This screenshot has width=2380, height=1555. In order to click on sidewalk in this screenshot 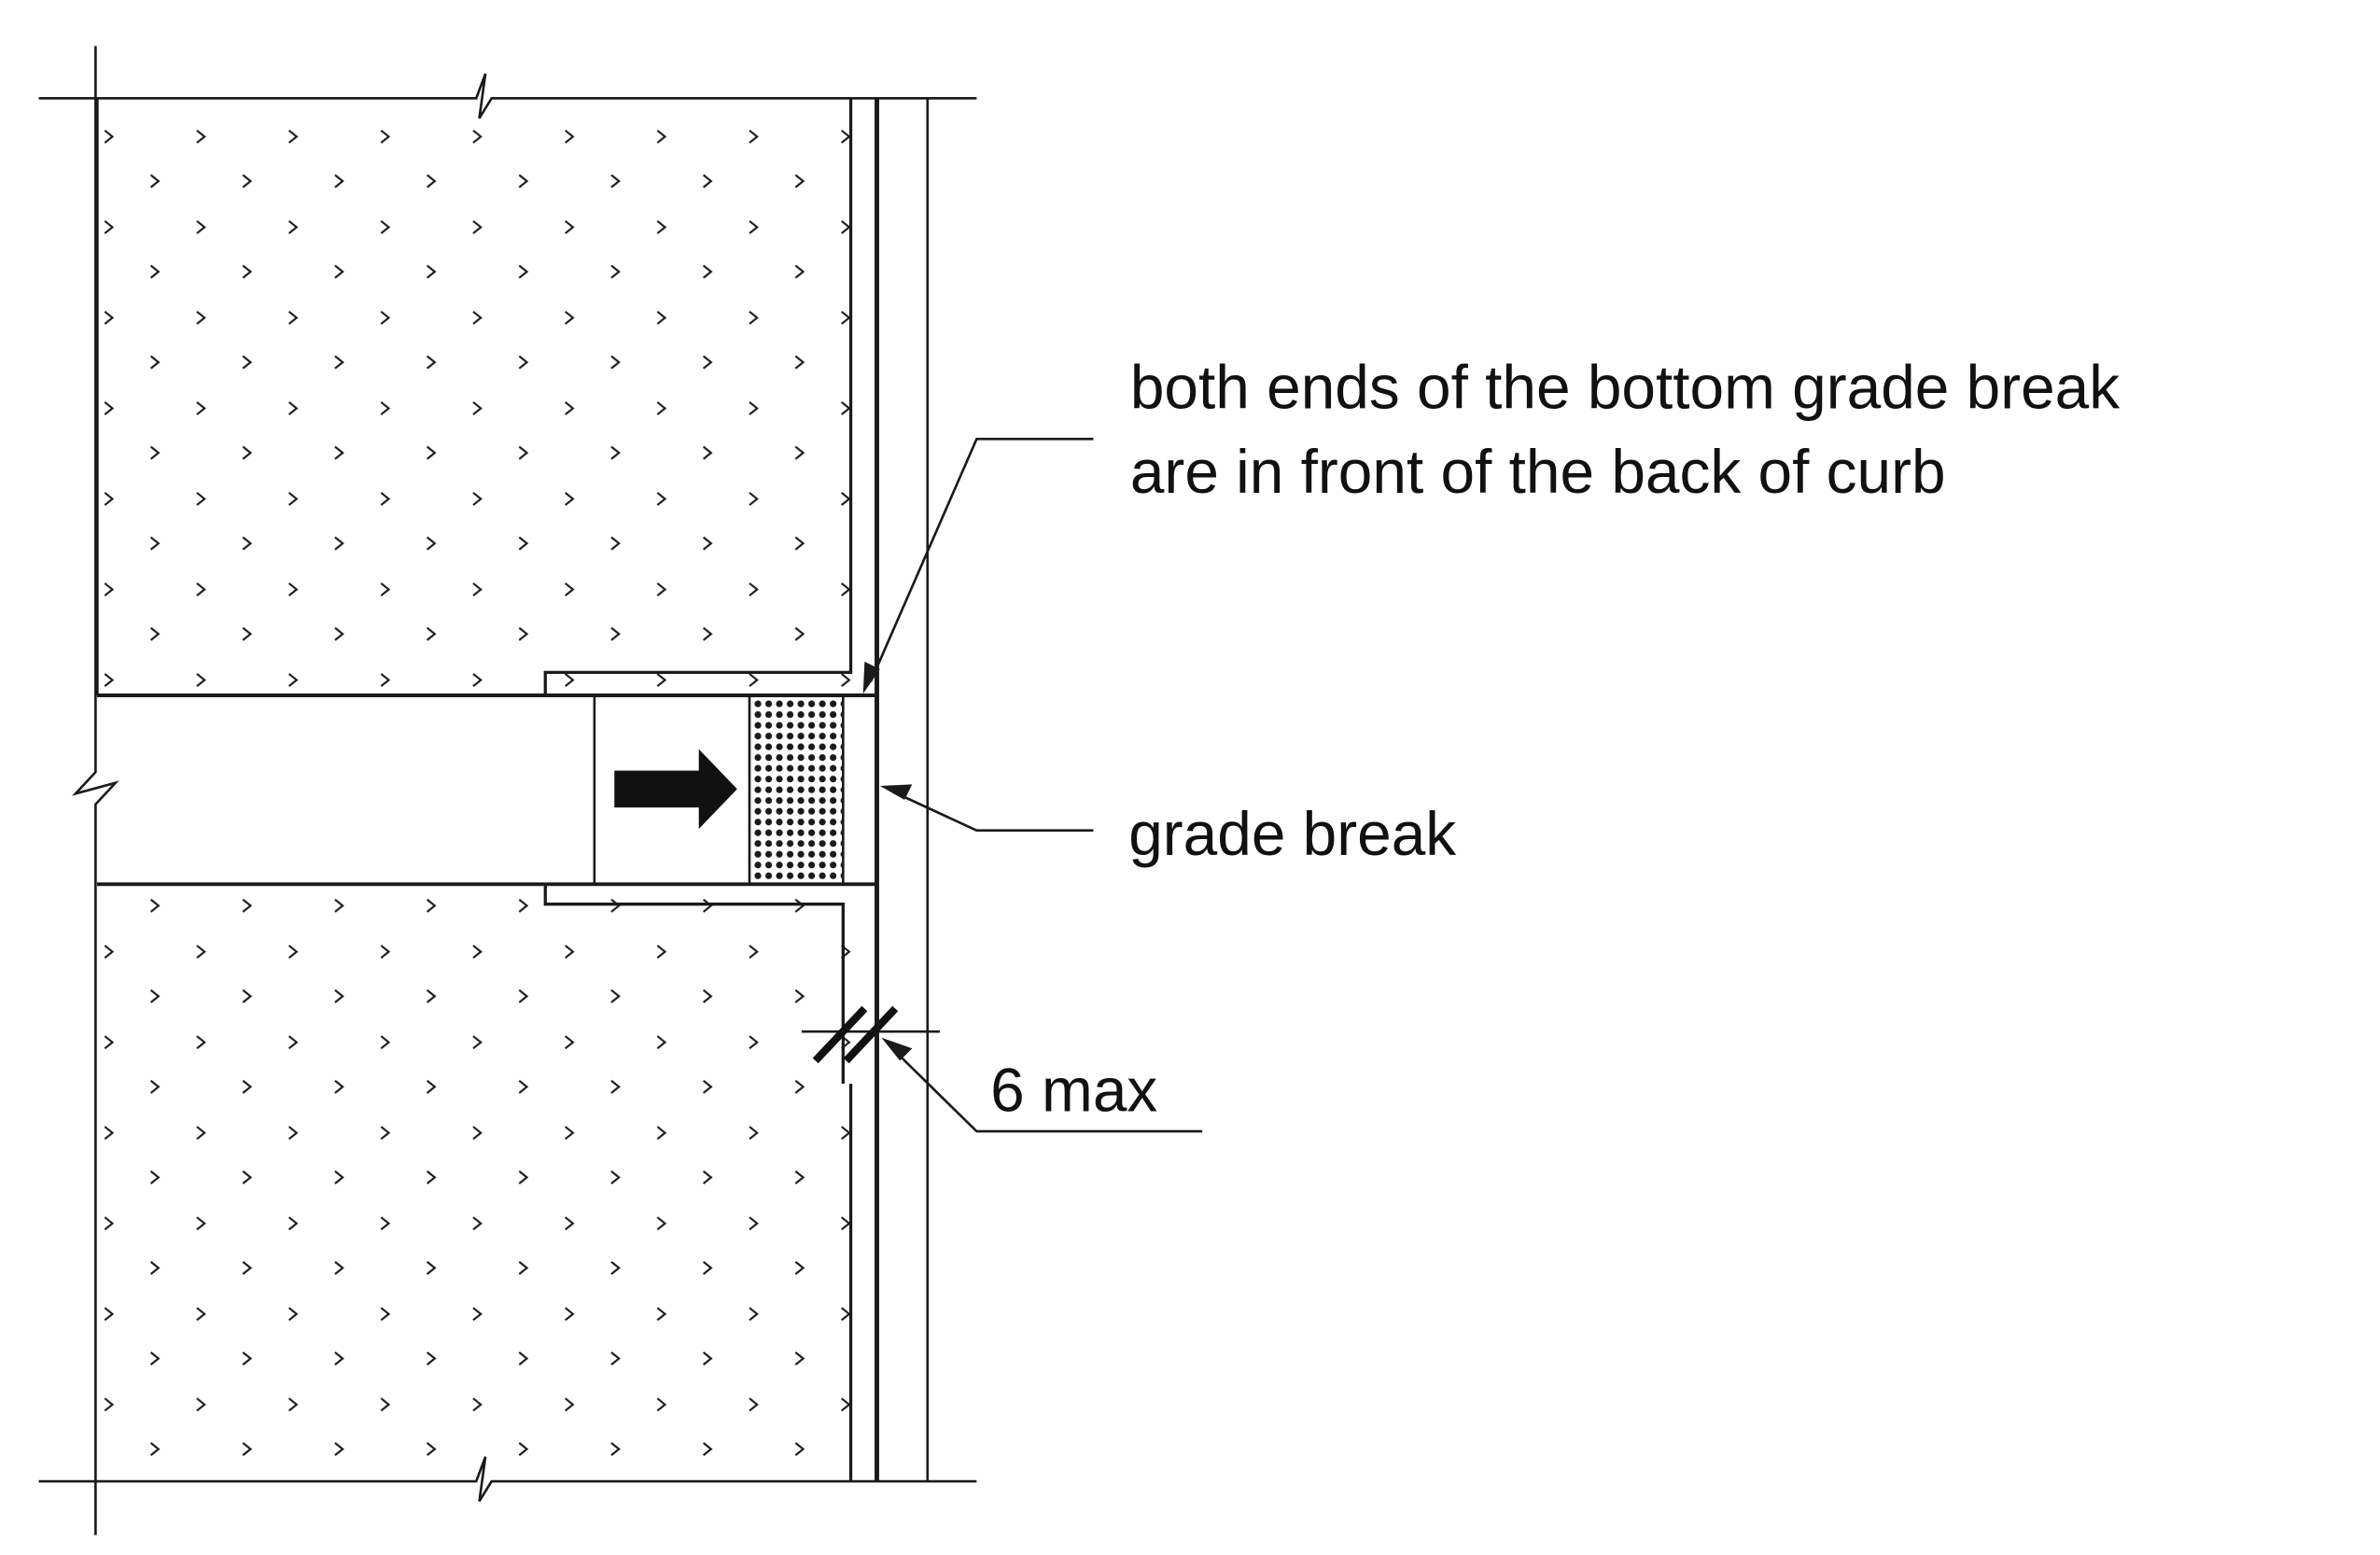, I will do `click(488, 790)`.